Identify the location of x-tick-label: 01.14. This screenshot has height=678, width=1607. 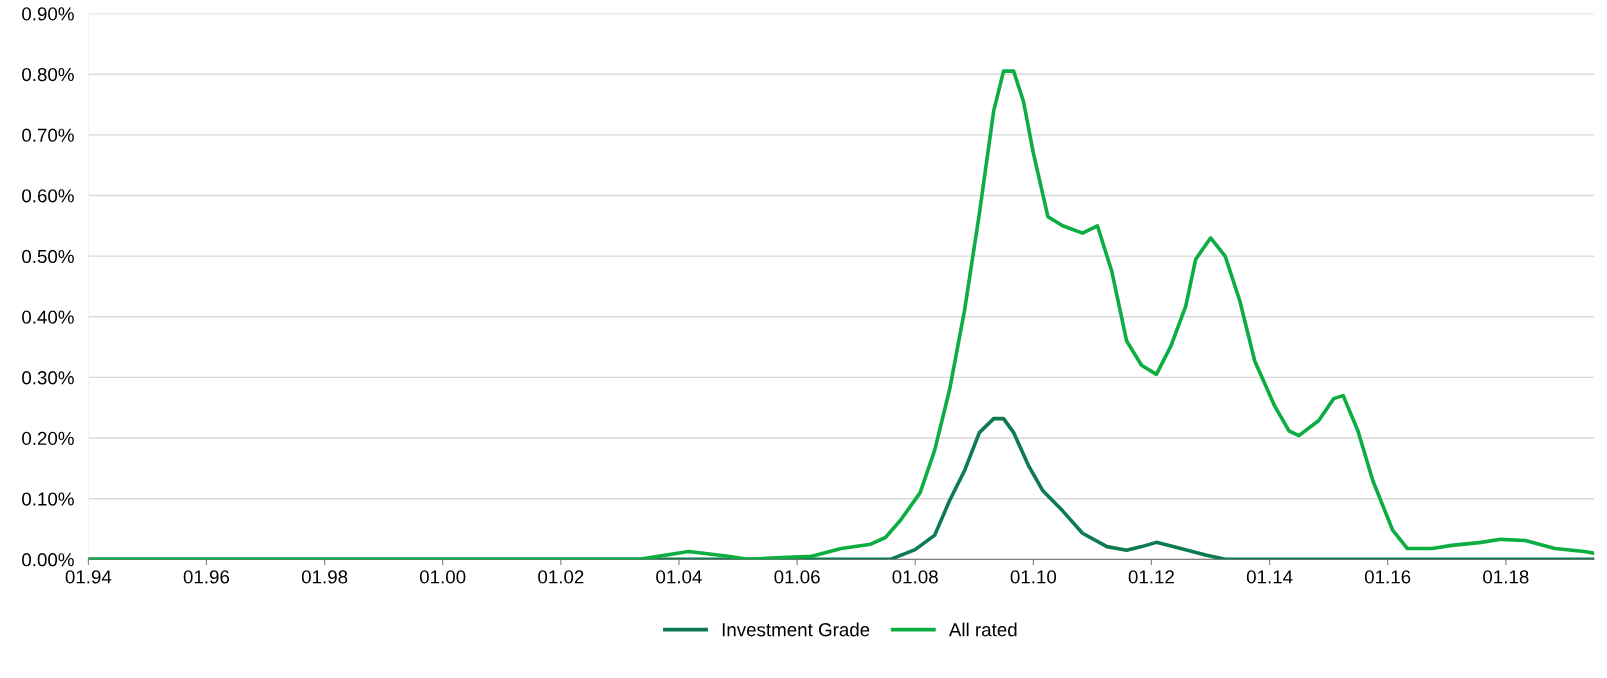
(1269, 577).